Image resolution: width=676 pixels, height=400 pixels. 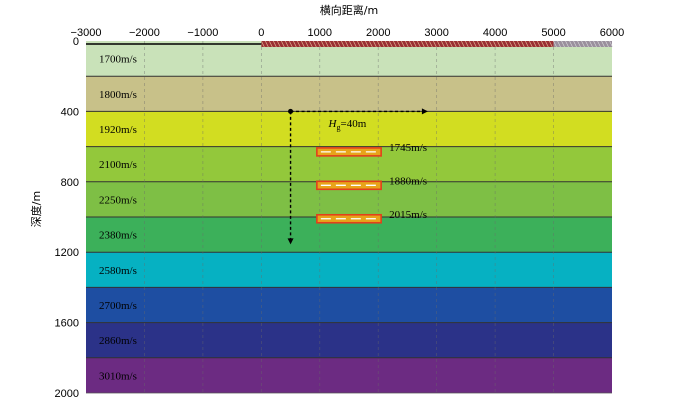 What do you see at coordinates (348, 33) in the screenshot?
I see `x-tick-labels: −3000 −2000 −1000 0 1000 2000 3000 4000 5000 6000` at bounding box center [348, 33].